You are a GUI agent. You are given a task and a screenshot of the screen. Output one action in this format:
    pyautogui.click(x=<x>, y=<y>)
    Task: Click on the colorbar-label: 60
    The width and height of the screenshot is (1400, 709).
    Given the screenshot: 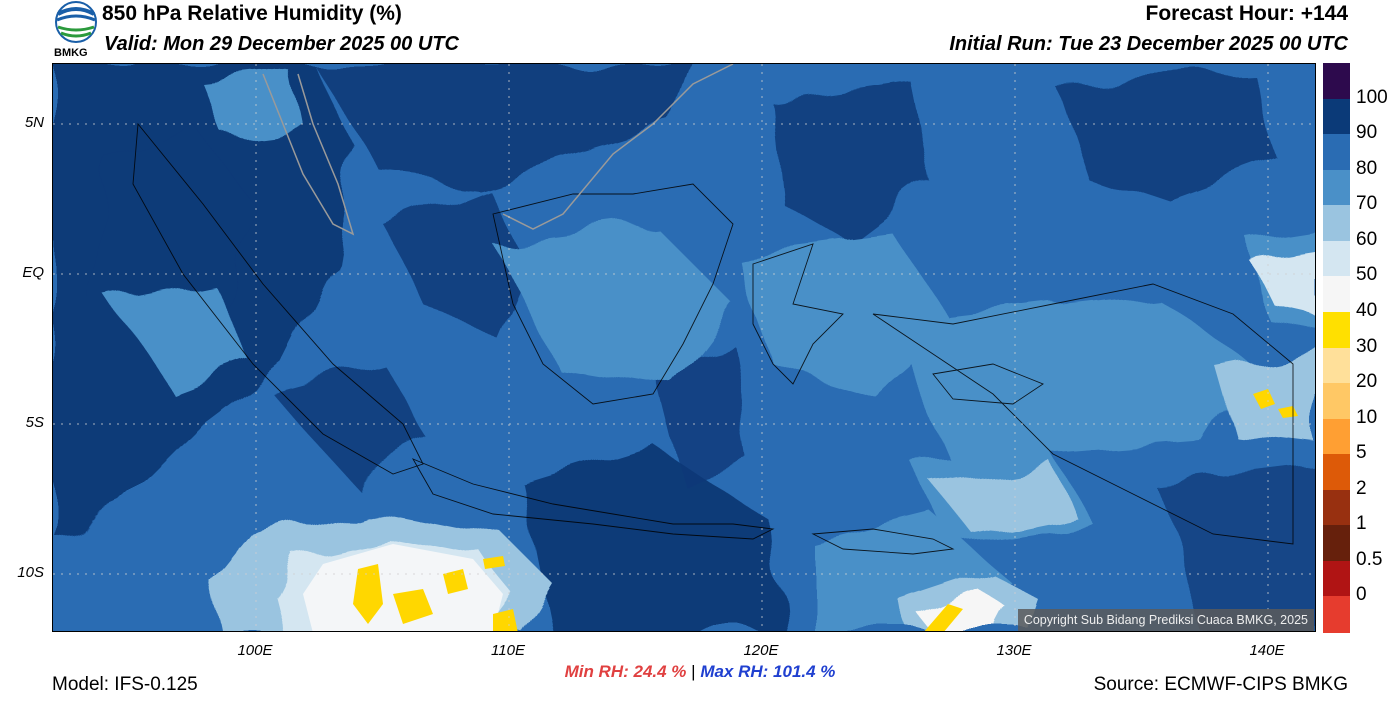 What is the action you would take?
    pyautogui.click(x=1367, y=239)
    